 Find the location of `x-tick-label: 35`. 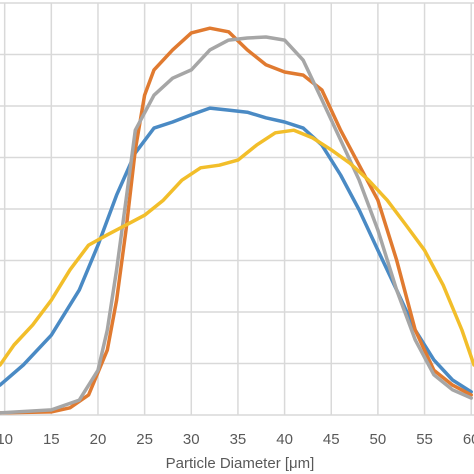

x-tick-label: 35 is located at coordinates (238, 439).